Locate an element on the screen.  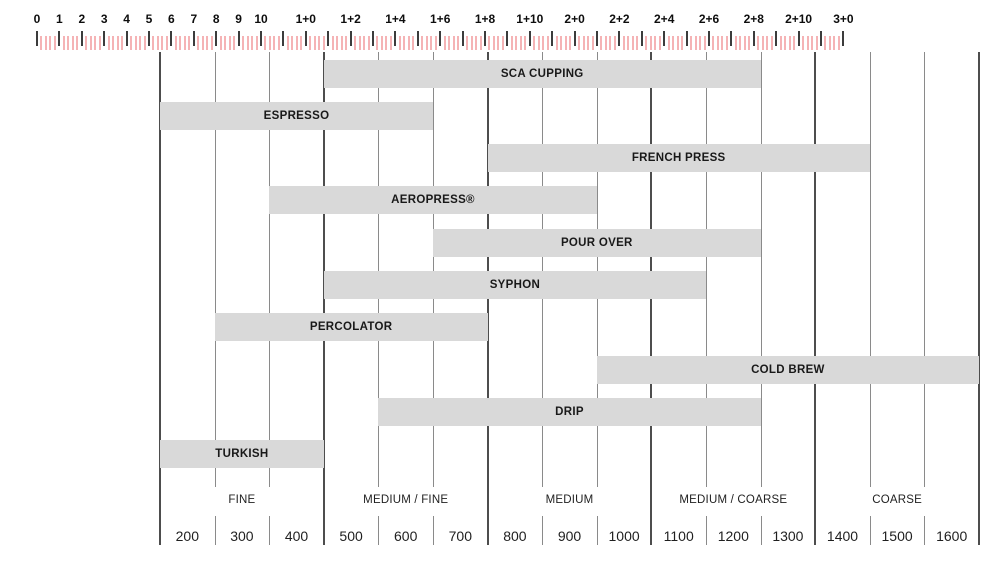
brew-method-bar: FRENCH PRESS is located at coordinates (678, 158).